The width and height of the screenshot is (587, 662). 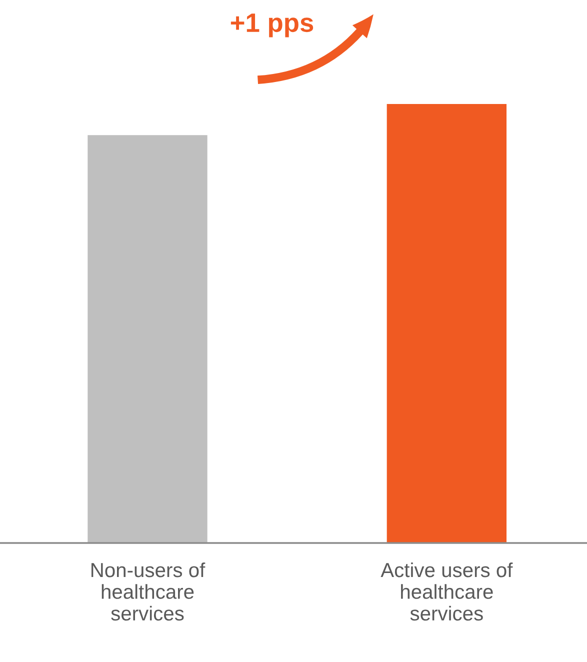 I want to click on text: +1 pps, so click(x=272, y=26).